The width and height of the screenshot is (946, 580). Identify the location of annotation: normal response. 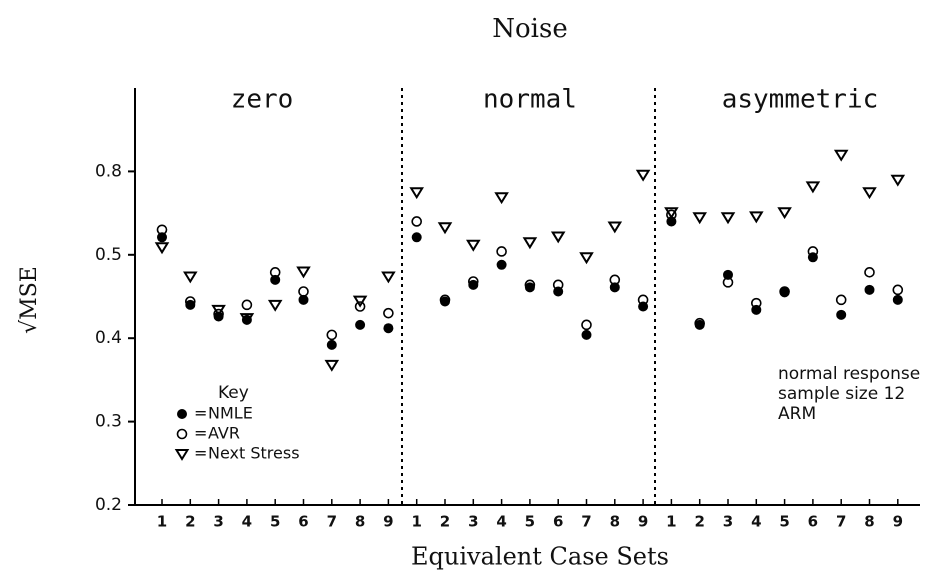
(849, 374).